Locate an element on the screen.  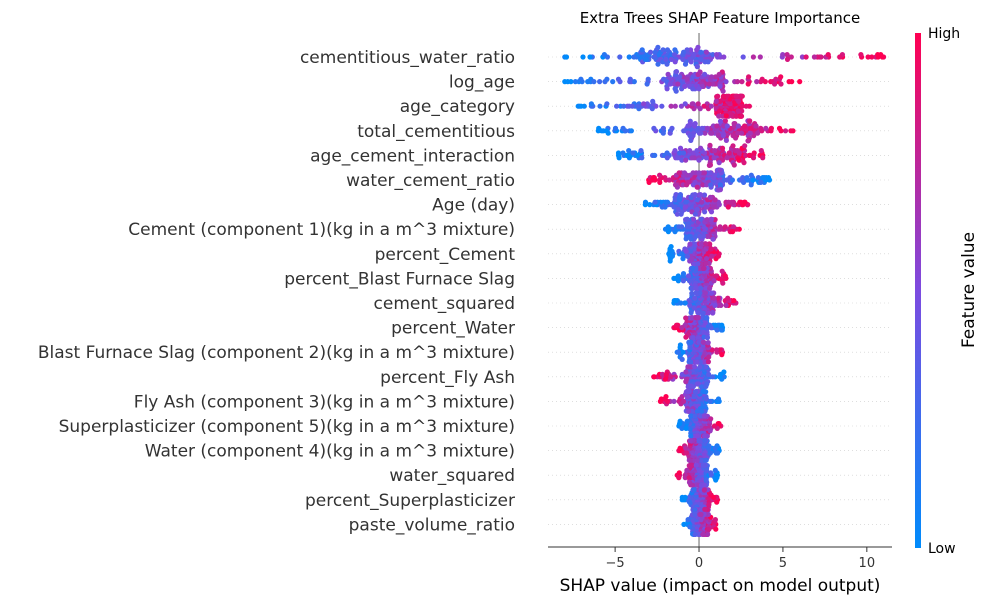
x-ticks: −5 0 5 10 is located at coordinates (740, 559).